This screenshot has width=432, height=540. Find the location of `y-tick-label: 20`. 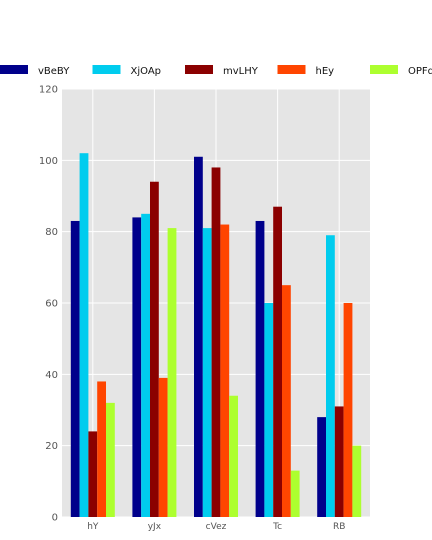

y-tick-label: 20 is located at coordinates (51, 446).